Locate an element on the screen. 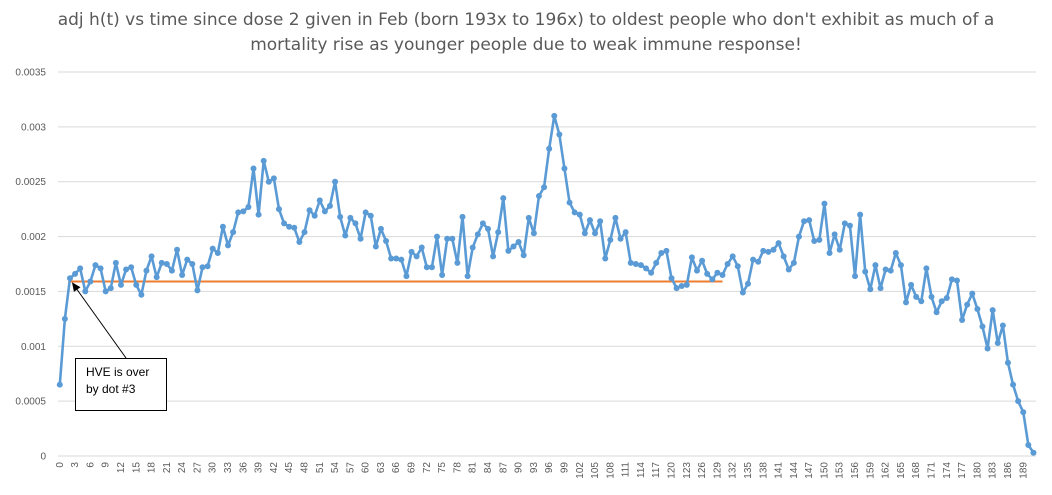 Image resolution: width=1052 pixels, height=495 pixels. x-tick-label: 183 is located at coordinates (993, 470).